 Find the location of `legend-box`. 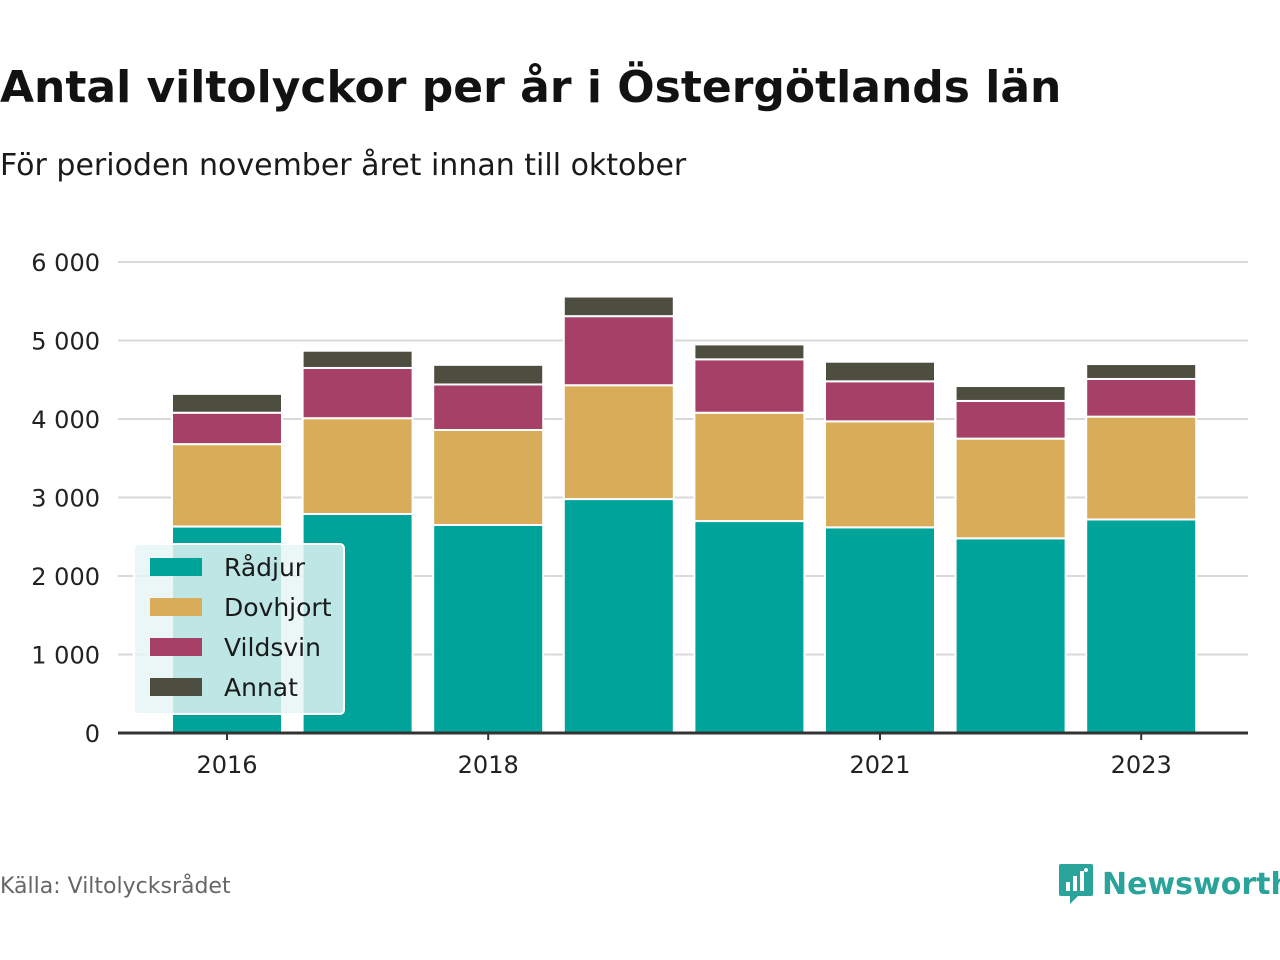

legend-box is located at coordinates (239, 629).